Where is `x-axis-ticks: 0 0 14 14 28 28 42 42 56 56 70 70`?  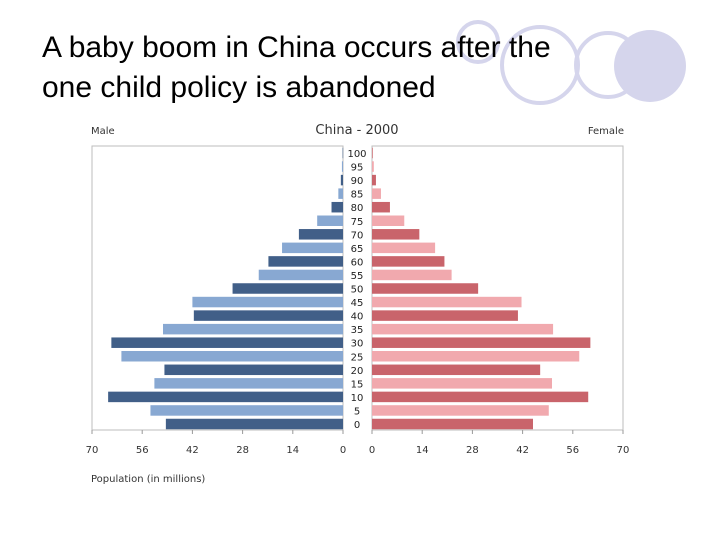 x-axis-ticks: 0 0 14 14 28 28 42 42 56 56 70 70 is located at coordinates (358, 443).